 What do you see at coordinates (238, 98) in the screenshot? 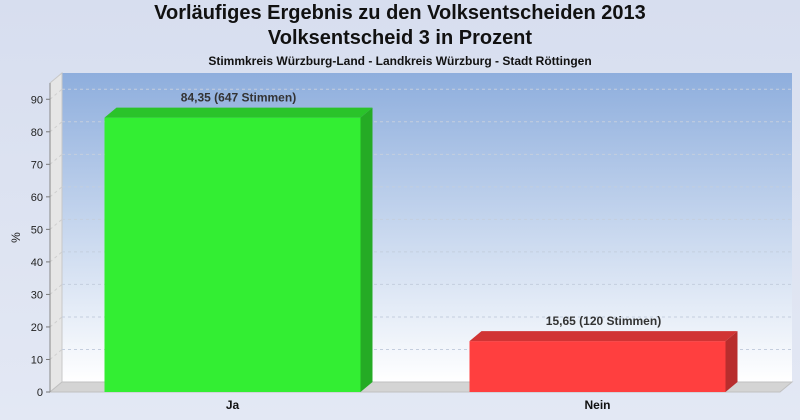
I see `data-label-ja: 84,35 (647 Stimmen)` at bounding box center [238, 98].